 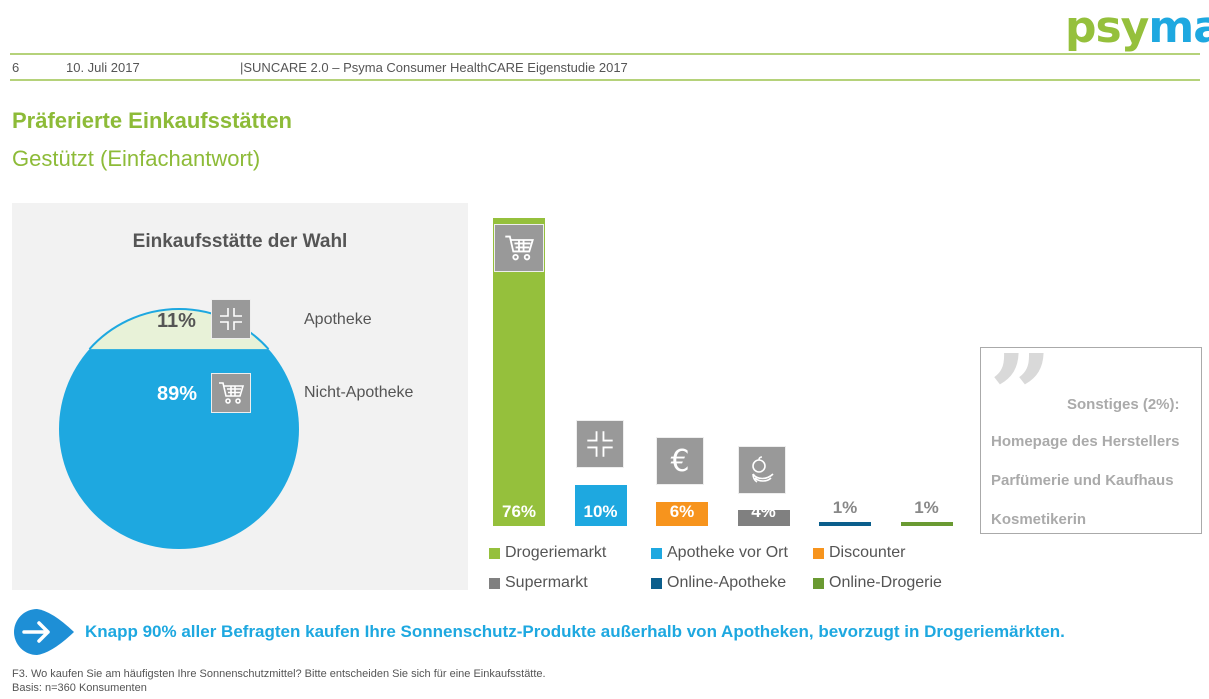 I want to click on bar-icon-pharmacy-cross, so click(x=600, y=444).